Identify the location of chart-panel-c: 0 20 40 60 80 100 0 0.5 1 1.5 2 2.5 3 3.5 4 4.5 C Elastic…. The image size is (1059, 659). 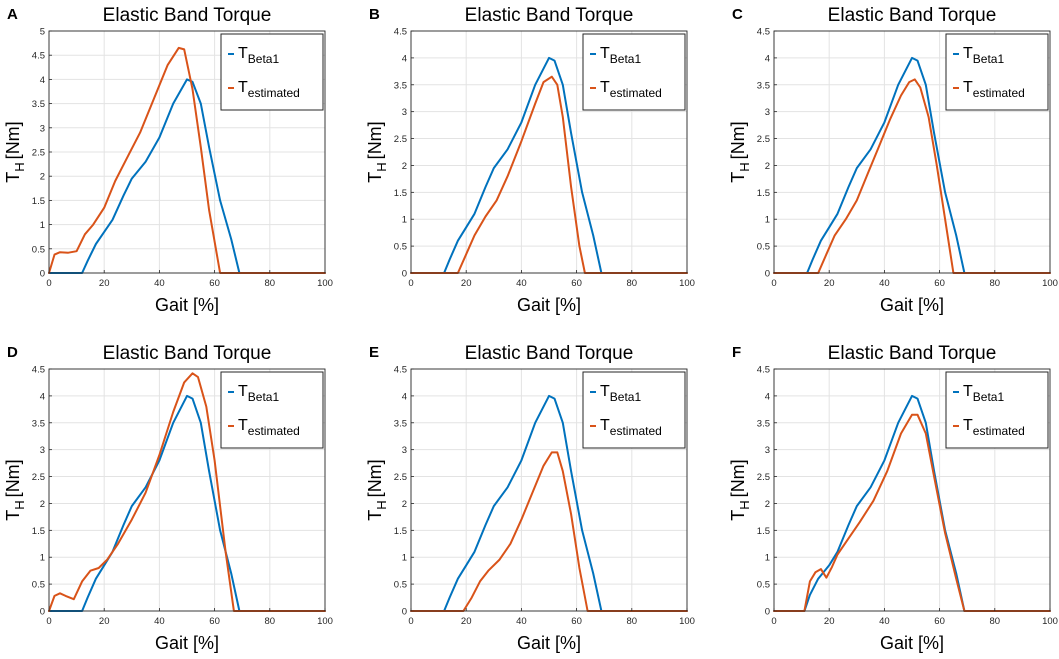
(893, 160).